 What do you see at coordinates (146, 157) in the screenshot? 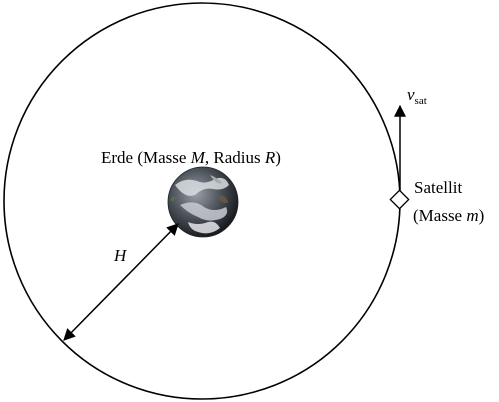
I see `earth-label-prefix: Erde (Masse` at bounding box center [146, 157].